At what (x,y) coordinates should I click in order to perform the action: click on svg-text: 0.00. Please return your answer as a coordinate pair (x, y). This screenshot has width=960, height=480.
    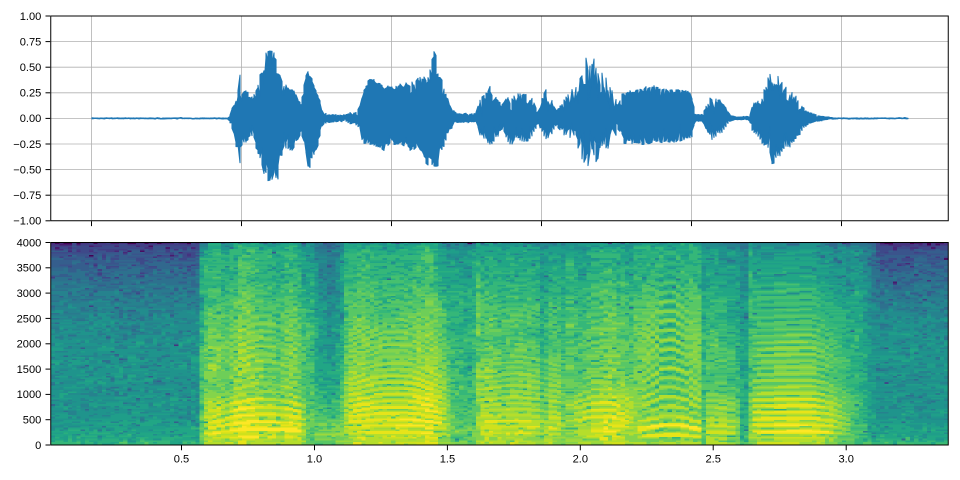
    Looking at the image, I should click on (31, 119).